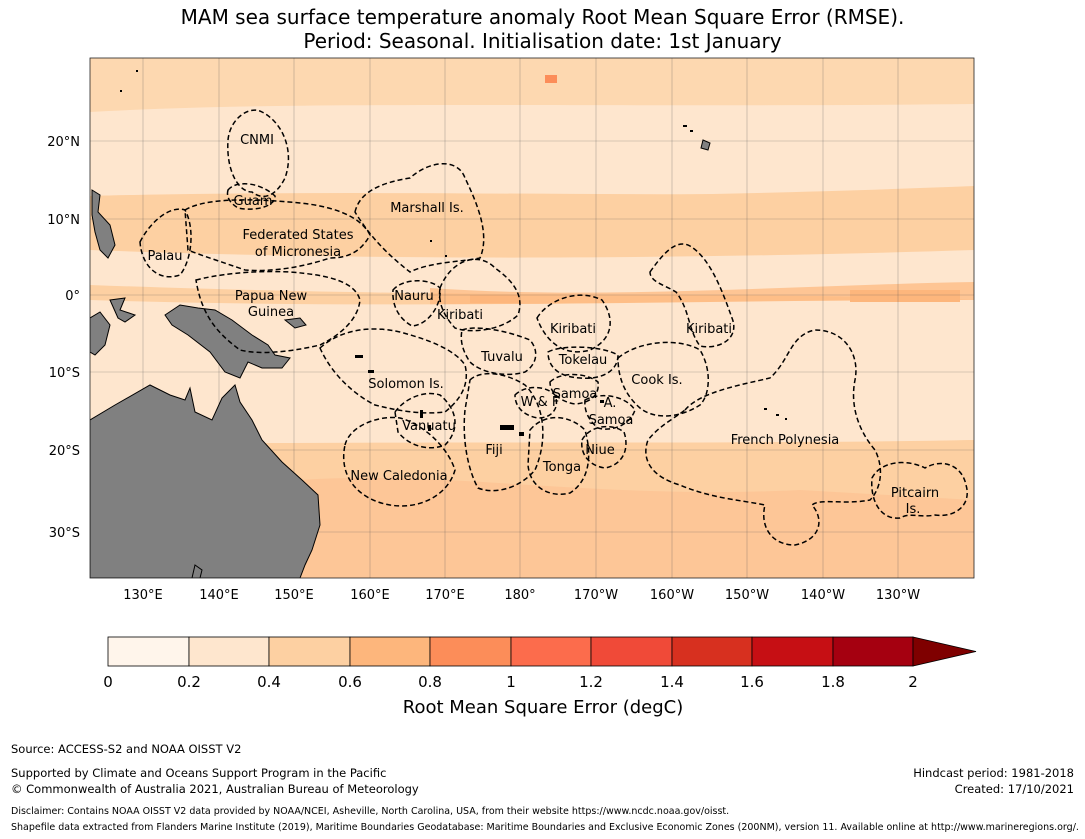 This screenshot has height=839, width=1085. Describe the element at coordinates (219, 595) in the screenshot. I see `lon-tick-label: 140°E` at that location.